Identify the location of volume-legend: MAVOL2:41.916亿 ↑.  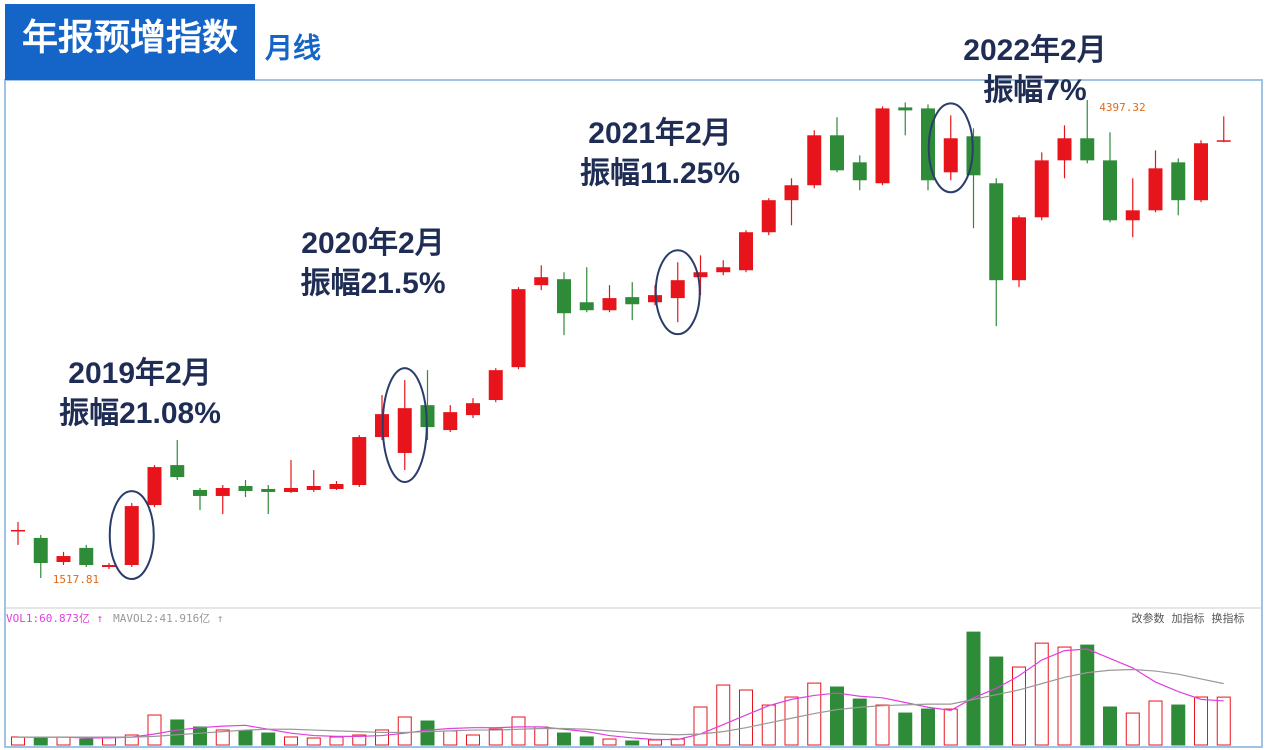
(168, 618).